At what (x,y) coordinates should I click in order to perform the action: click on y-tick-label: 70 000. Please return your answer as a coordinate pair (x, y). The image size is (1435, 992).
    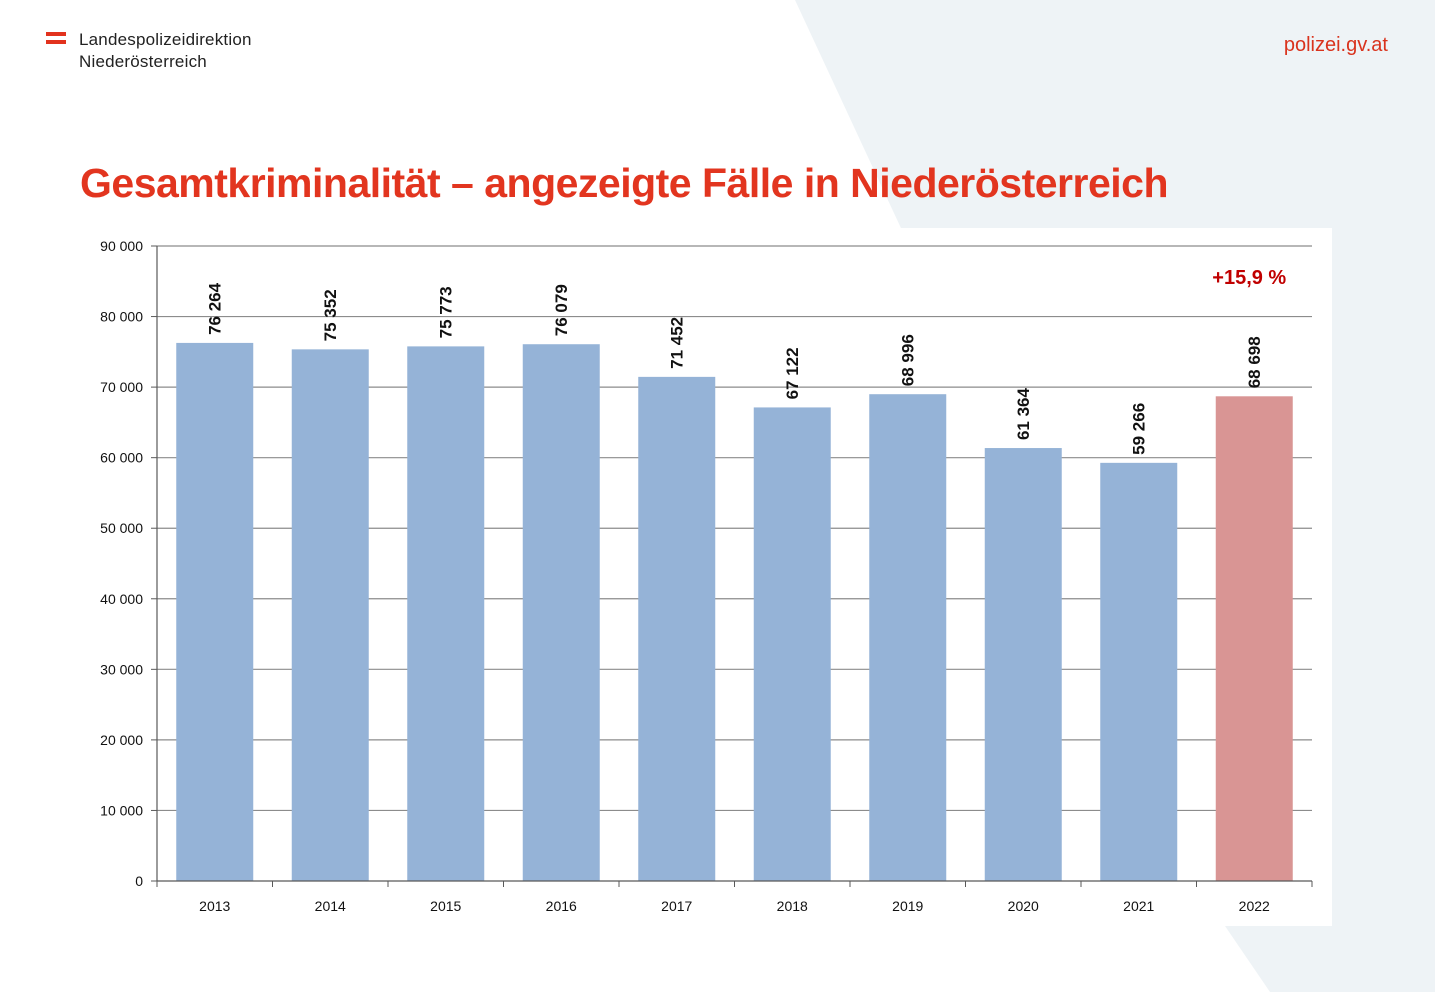
    Looking at the image, I should click on (121, 387).